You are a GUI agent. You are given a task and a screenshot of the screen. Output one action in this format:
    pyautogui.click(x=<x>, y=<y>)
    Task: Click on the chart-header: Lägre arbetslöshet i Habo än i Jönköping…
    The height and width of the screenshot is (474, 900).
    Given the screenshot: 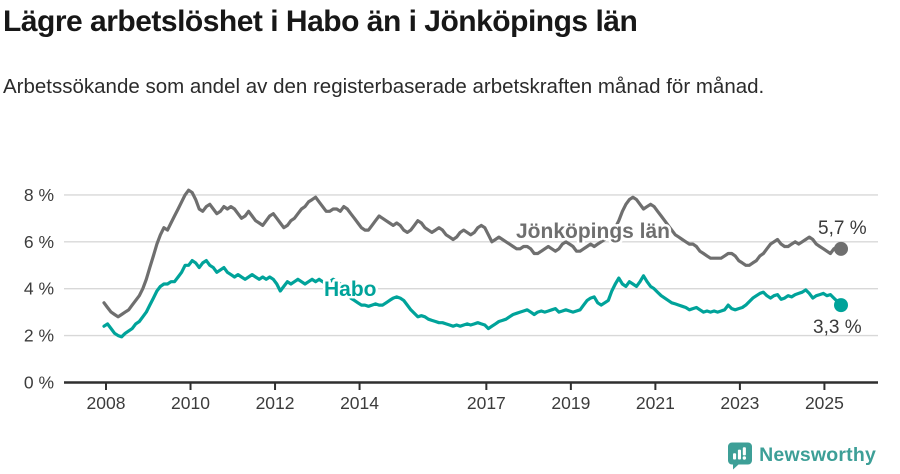 What is the action you would take?
    pyautogui.click(x=443, y=22)
    